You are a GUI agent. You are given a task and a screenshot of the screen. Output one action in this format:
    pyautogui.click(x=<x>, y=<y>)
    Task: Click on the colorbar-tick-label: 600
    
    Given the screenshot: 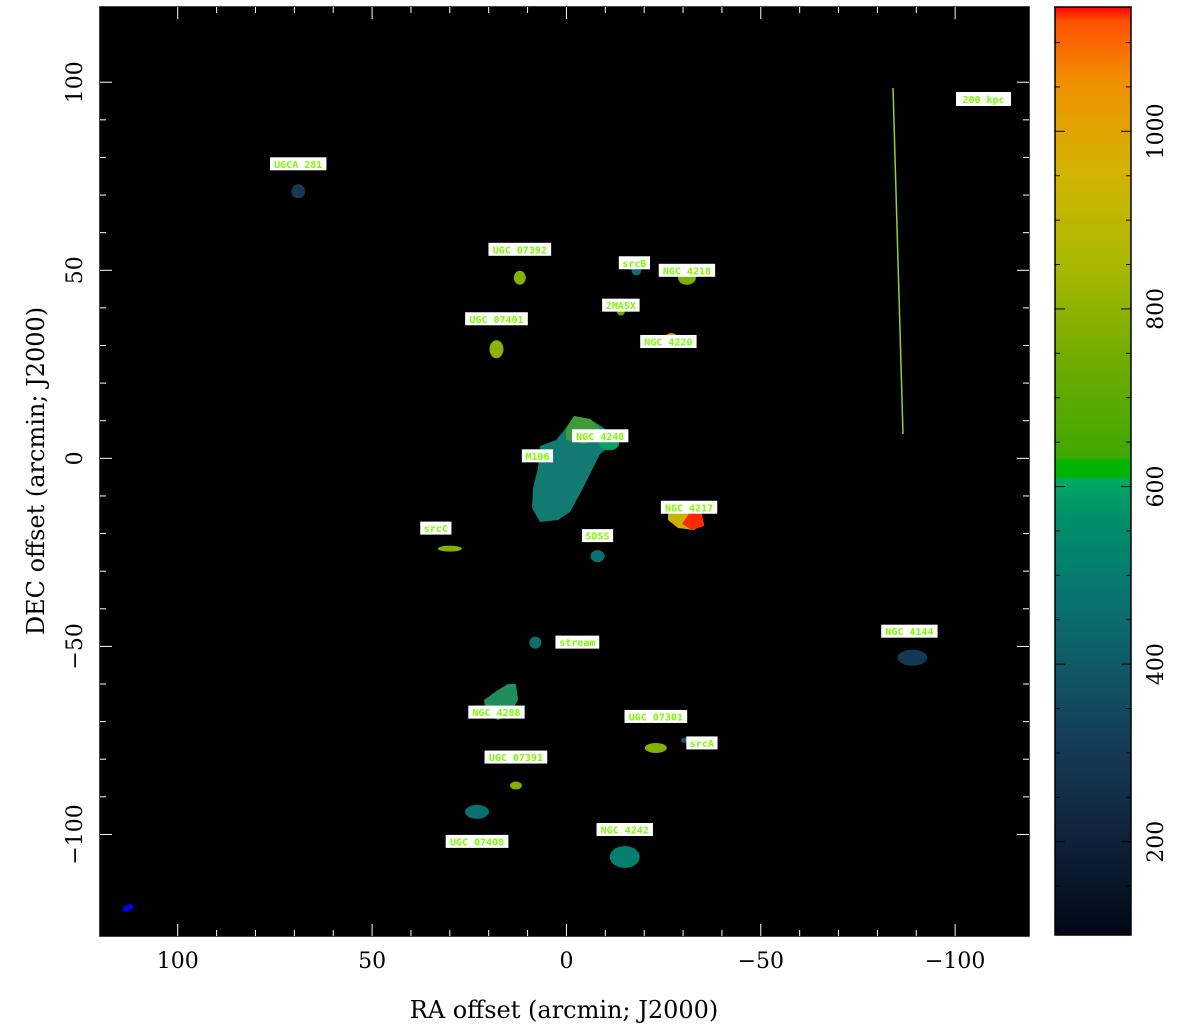 What is the action you would take?
    pyautogui.click(x=1156, y=487)
    